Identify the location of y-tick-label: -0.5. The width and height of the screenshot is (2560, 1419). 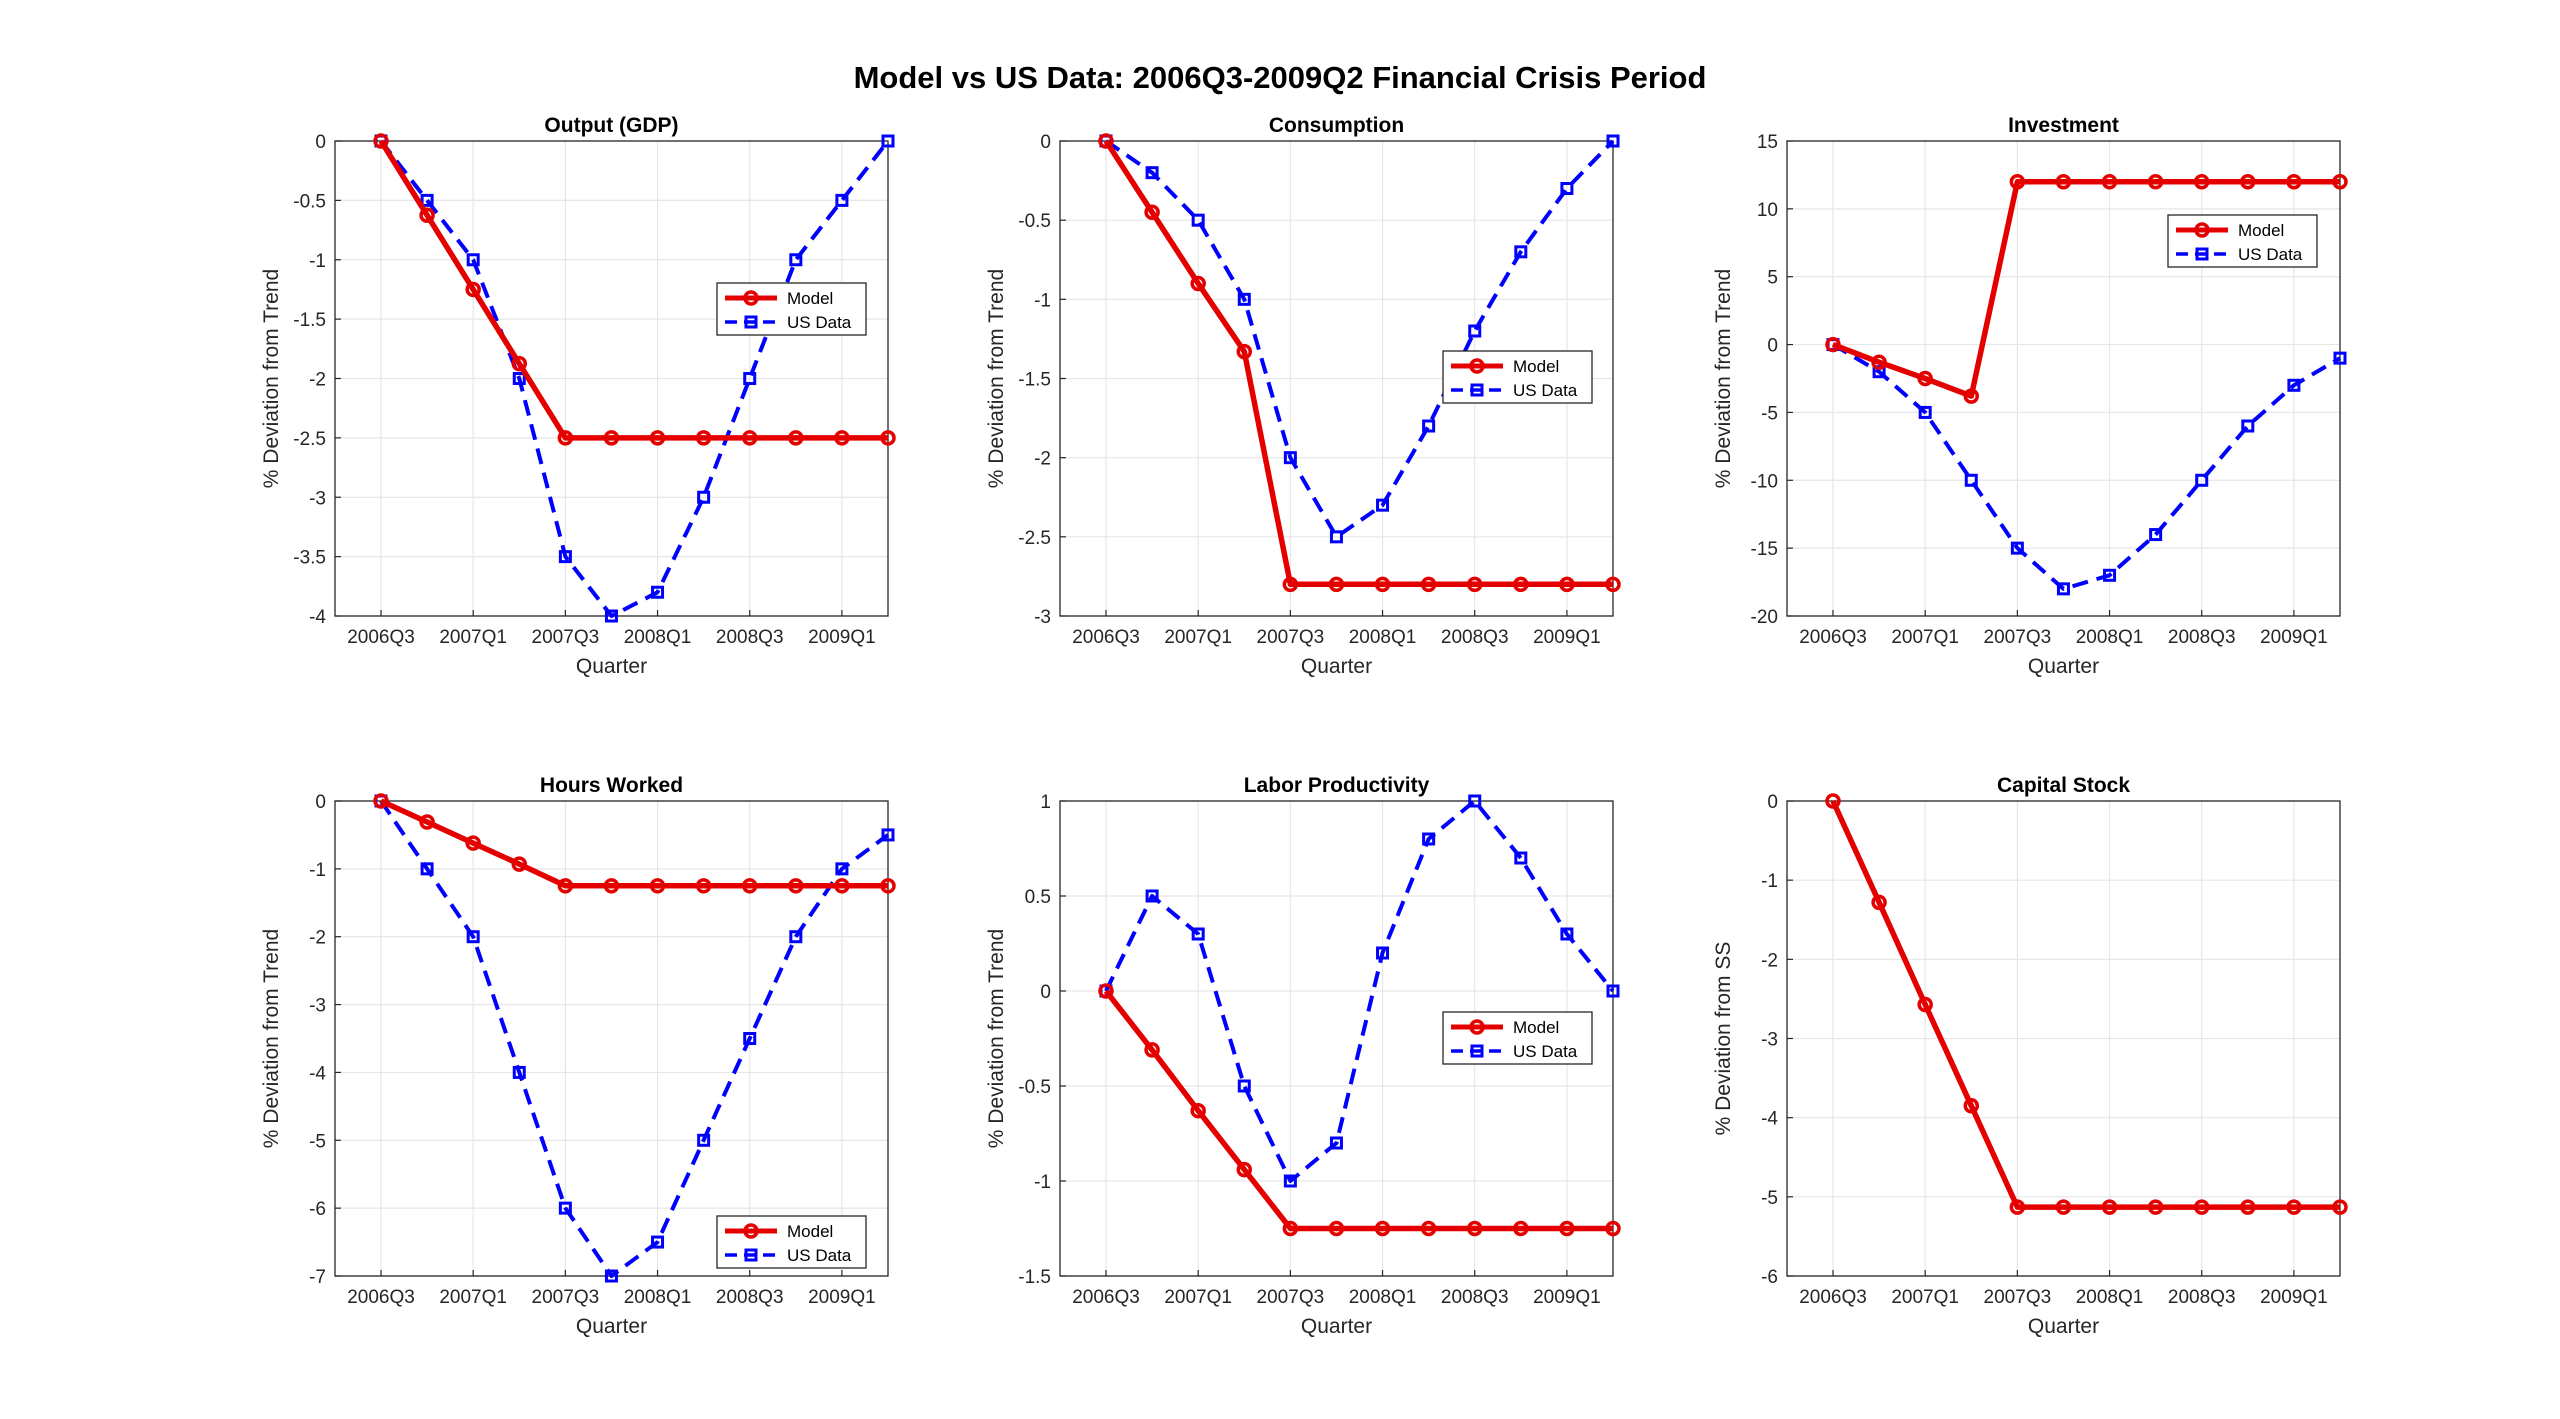
(309, 201).